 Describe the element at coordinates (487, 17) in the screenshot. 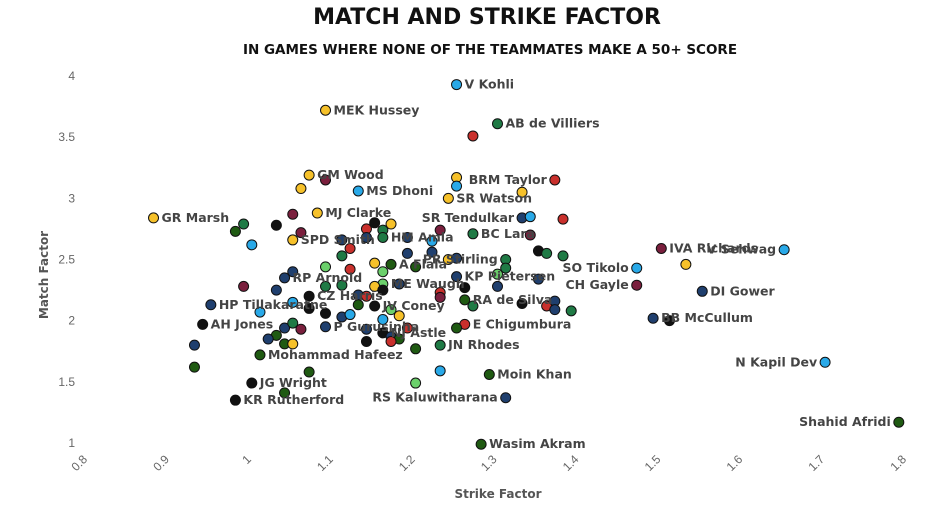

I see `chart-title: MATCH AND STRIKE FACTOR` at that location.